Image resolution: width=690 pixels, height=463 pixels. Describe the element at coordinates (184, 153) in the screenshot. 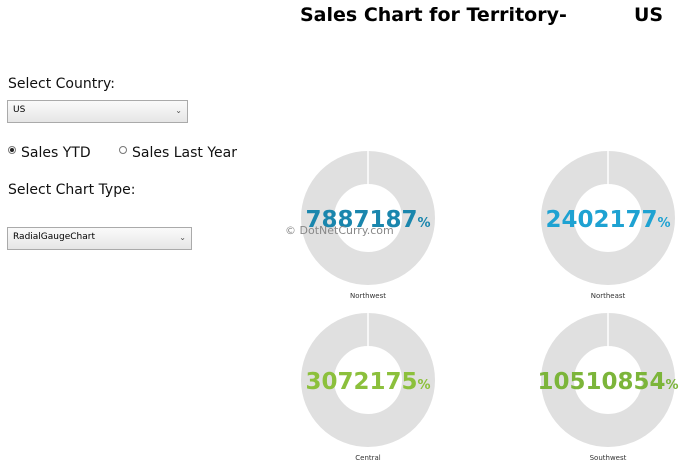

I see `radio-label: Sales Last Year` at that location.